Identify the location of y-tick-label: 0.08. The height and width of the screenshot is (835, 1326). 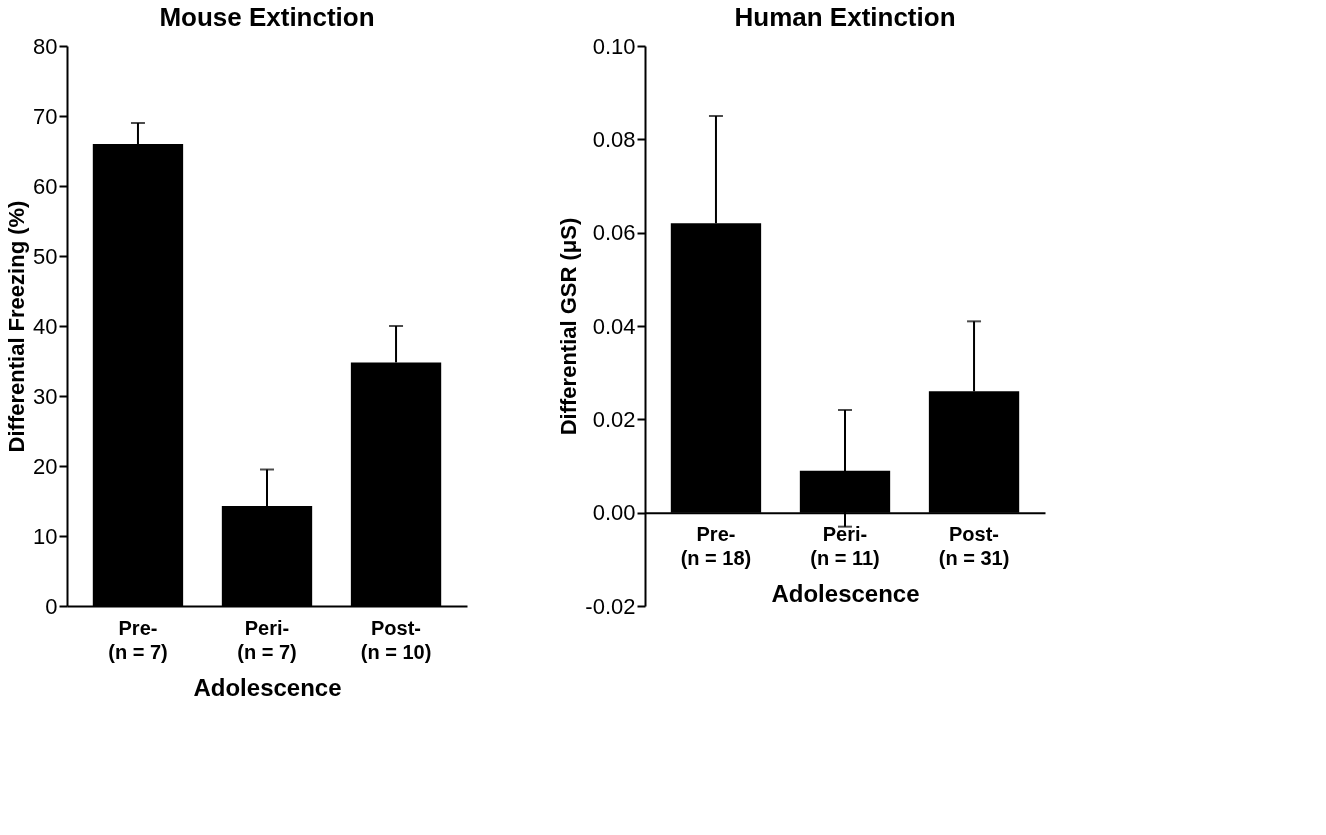
(614, 139).